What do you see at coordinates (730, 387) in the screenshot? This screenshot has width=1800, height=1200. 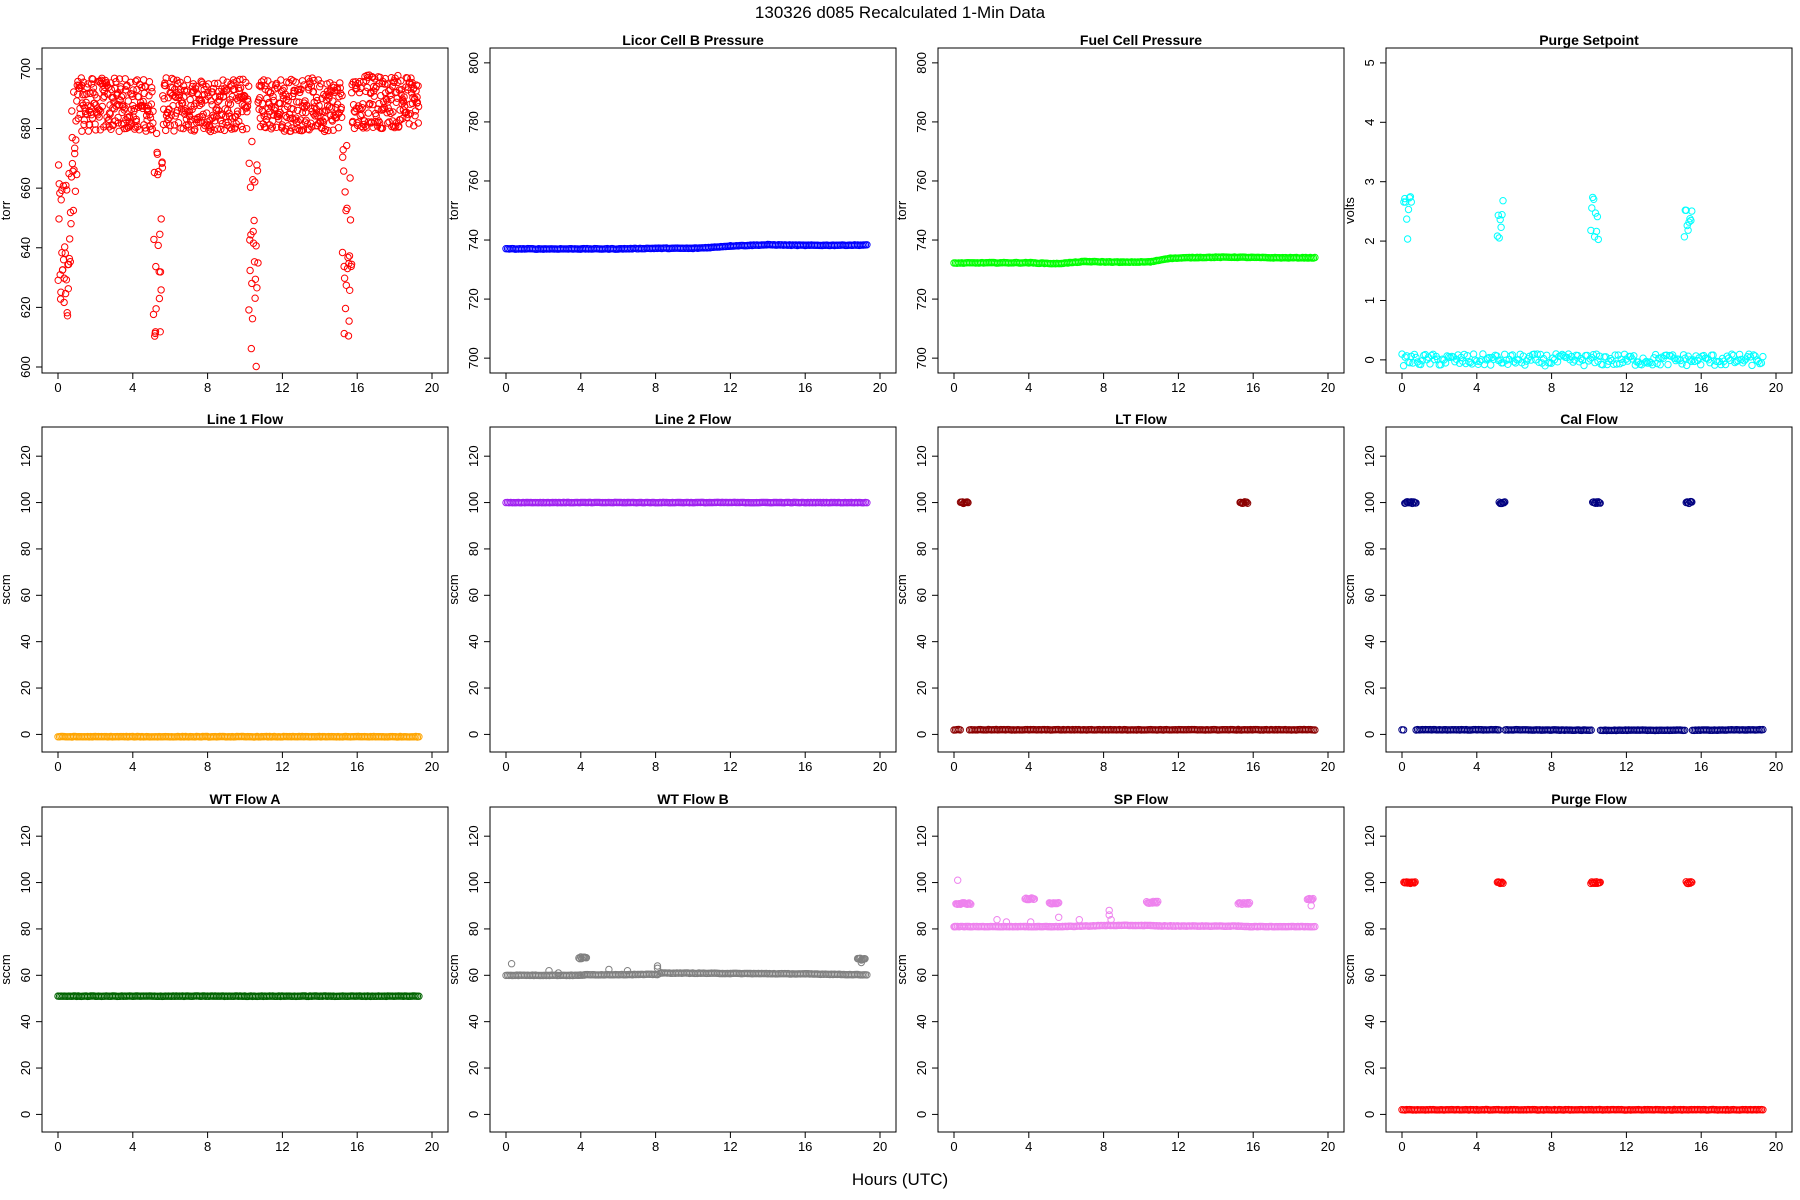 I see `x-tick-label: 12` at bounding box center [730, 387].